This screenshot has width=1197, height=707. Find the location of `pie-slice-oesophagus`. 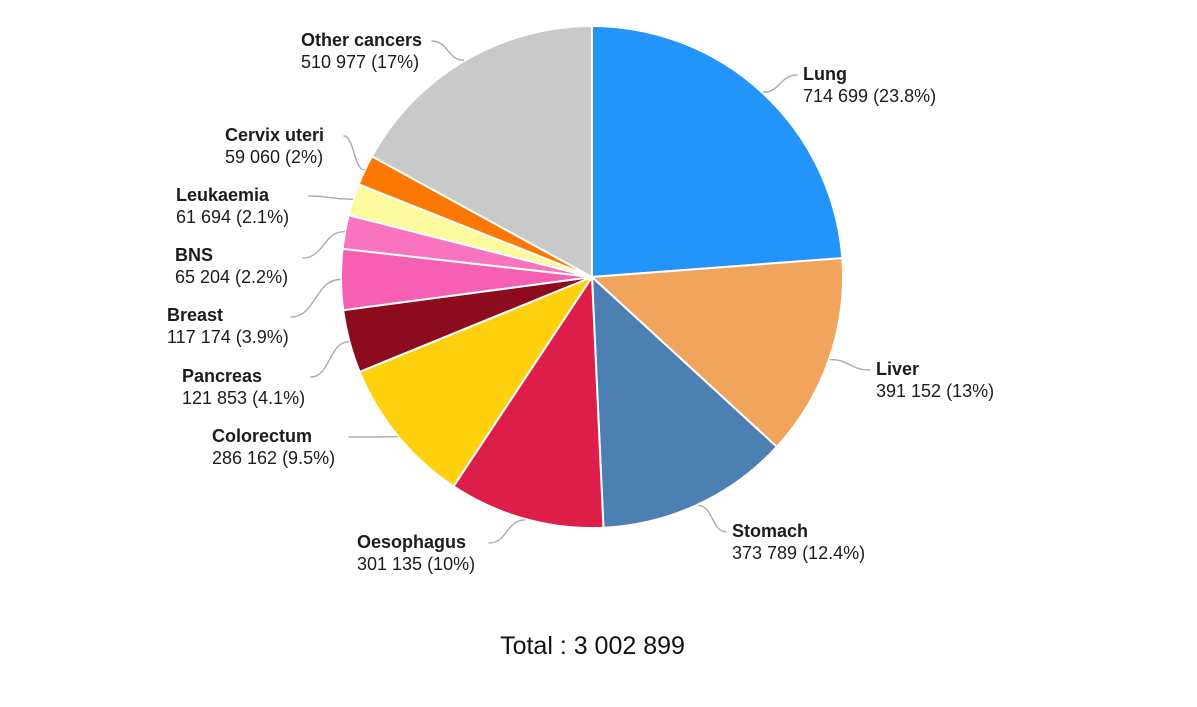

pie-slice-oesophagus is located at coordinates (528, 402).